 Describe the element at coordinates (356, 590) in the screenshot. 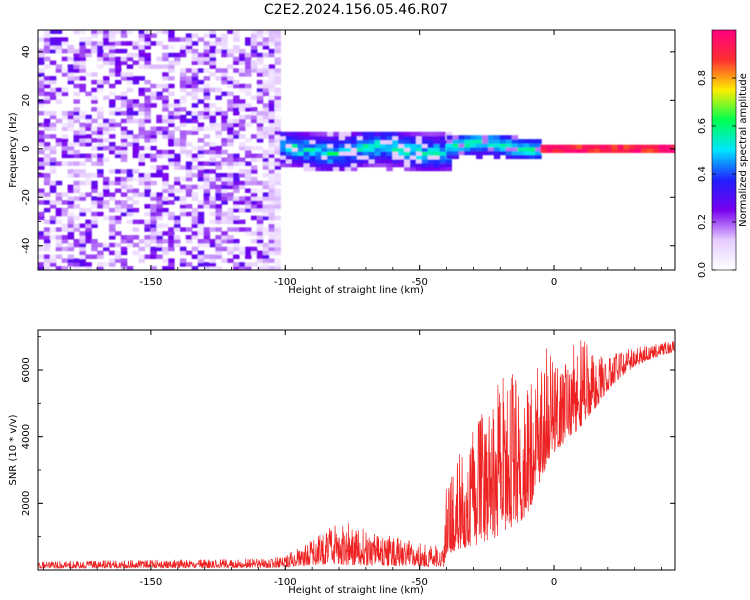

I see `snr-x-label: Height of straight line (km)` at that location.